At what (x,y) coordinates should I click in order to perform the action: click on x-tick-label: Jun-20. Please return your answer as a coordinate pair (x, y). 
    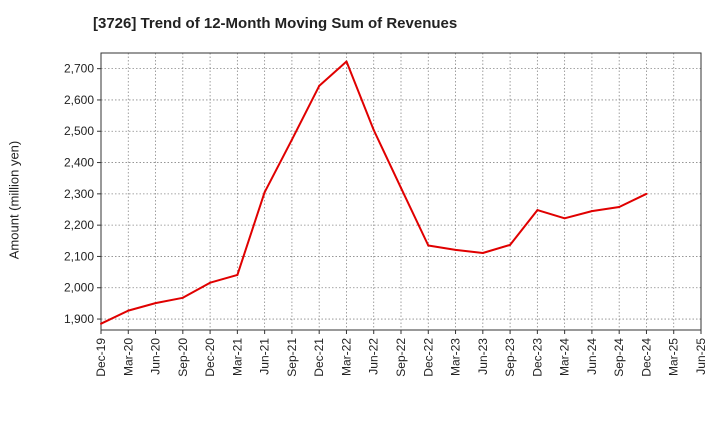
    Looking at the image, I should click on (156, 356).